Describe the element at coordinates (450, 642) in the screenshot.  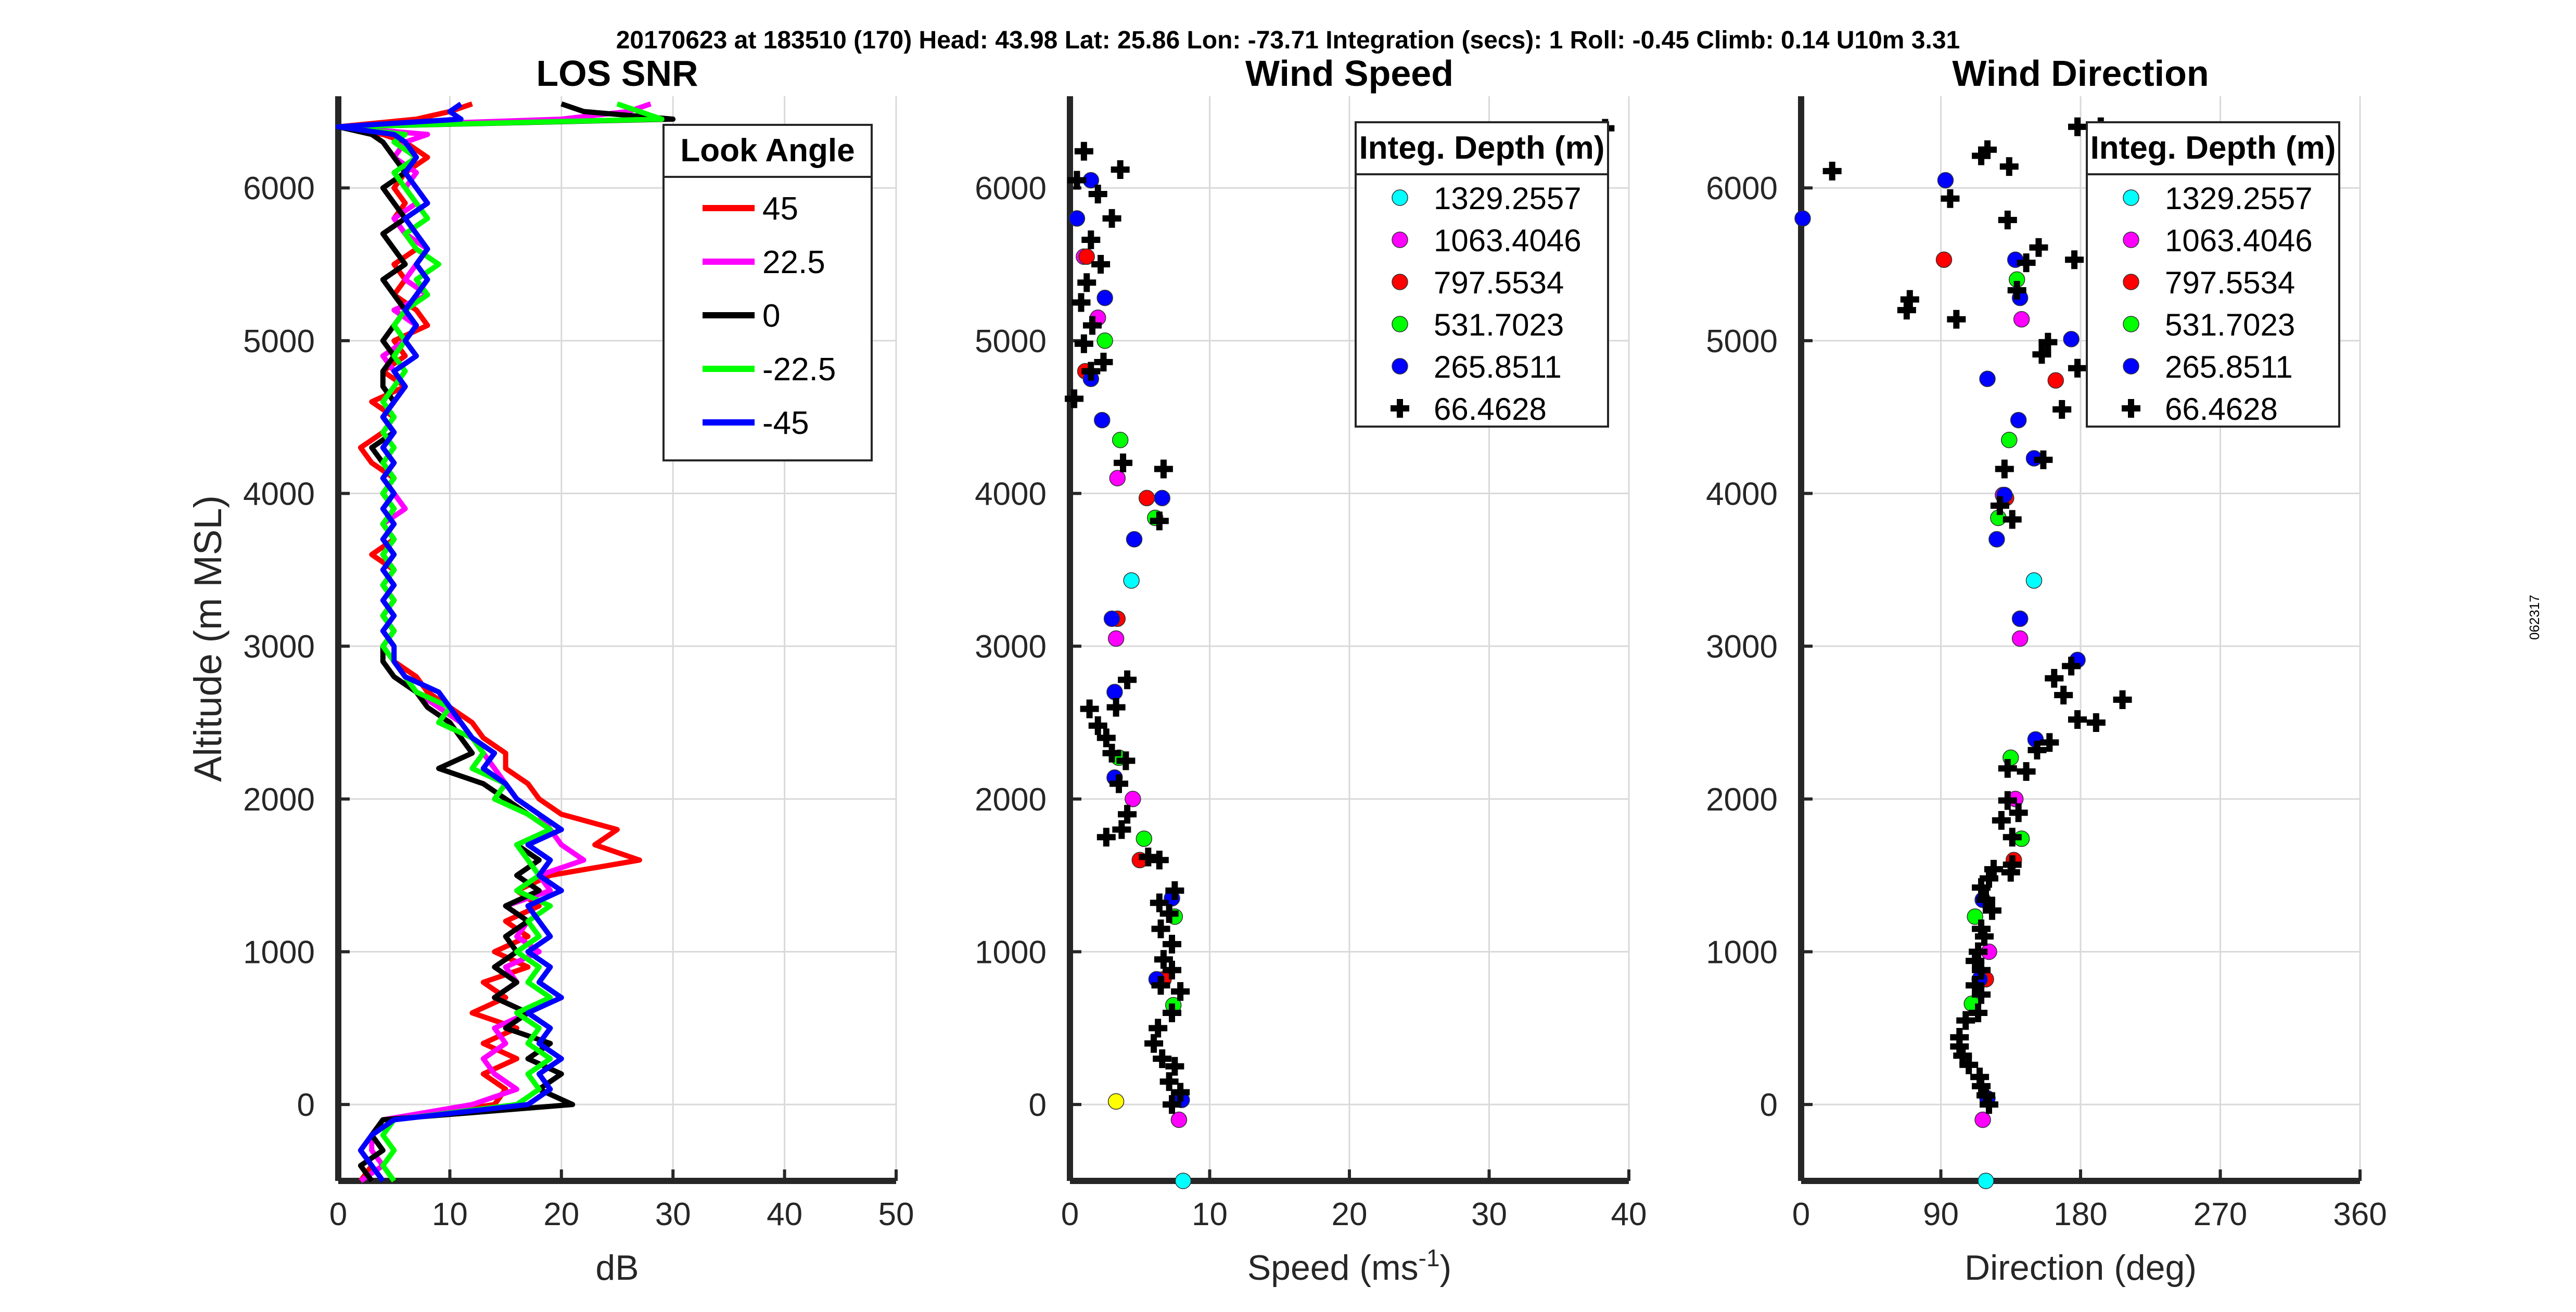
I see `series-line--45` at that location.